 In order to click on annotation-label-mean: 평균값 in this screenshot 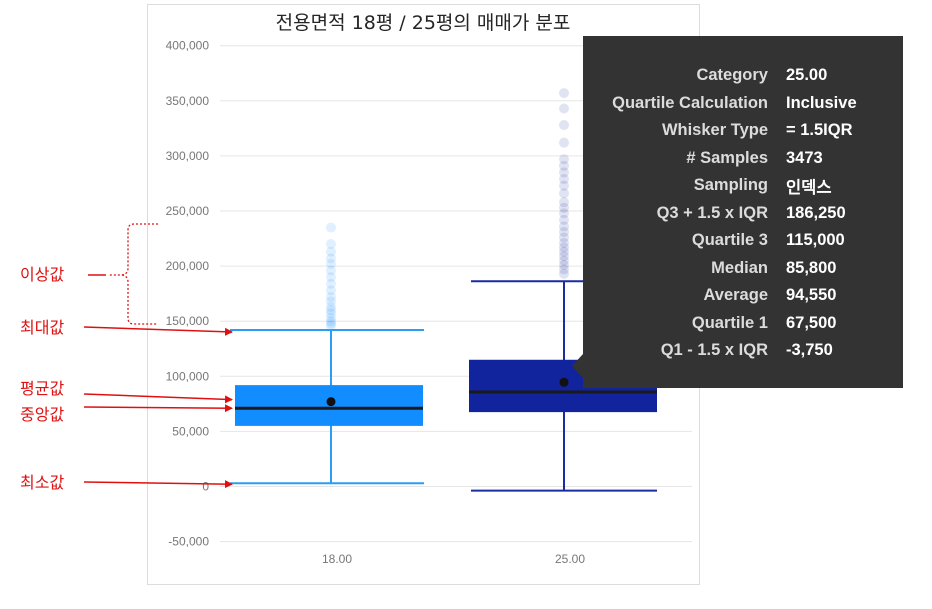, I will do `click(42, 388)`.